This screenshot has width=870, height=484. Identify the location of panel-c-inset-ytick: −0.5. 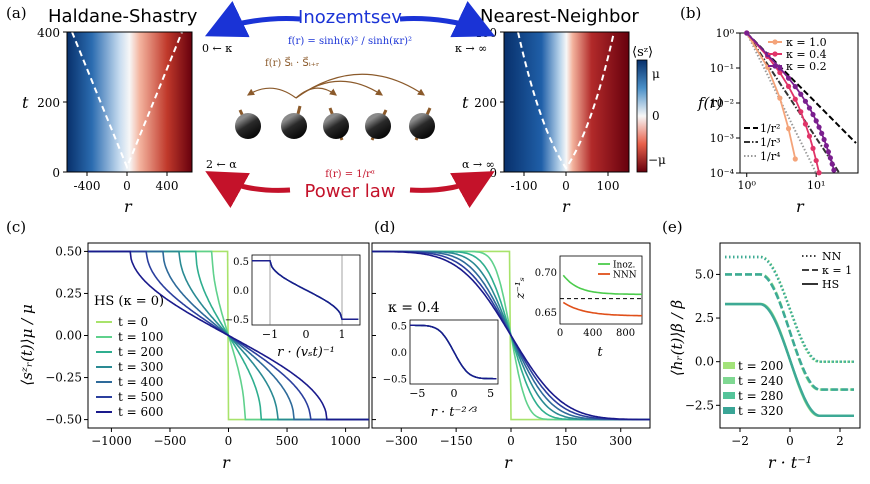
(237, 320).